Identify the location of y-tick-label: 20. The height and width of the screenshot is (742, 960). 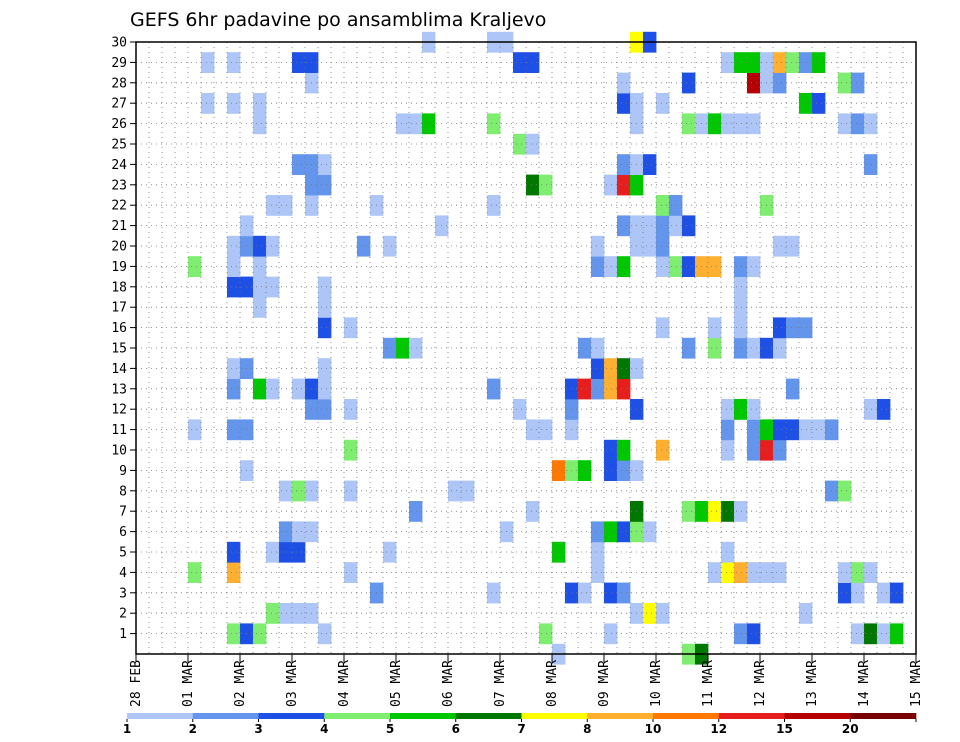
(119, 247).